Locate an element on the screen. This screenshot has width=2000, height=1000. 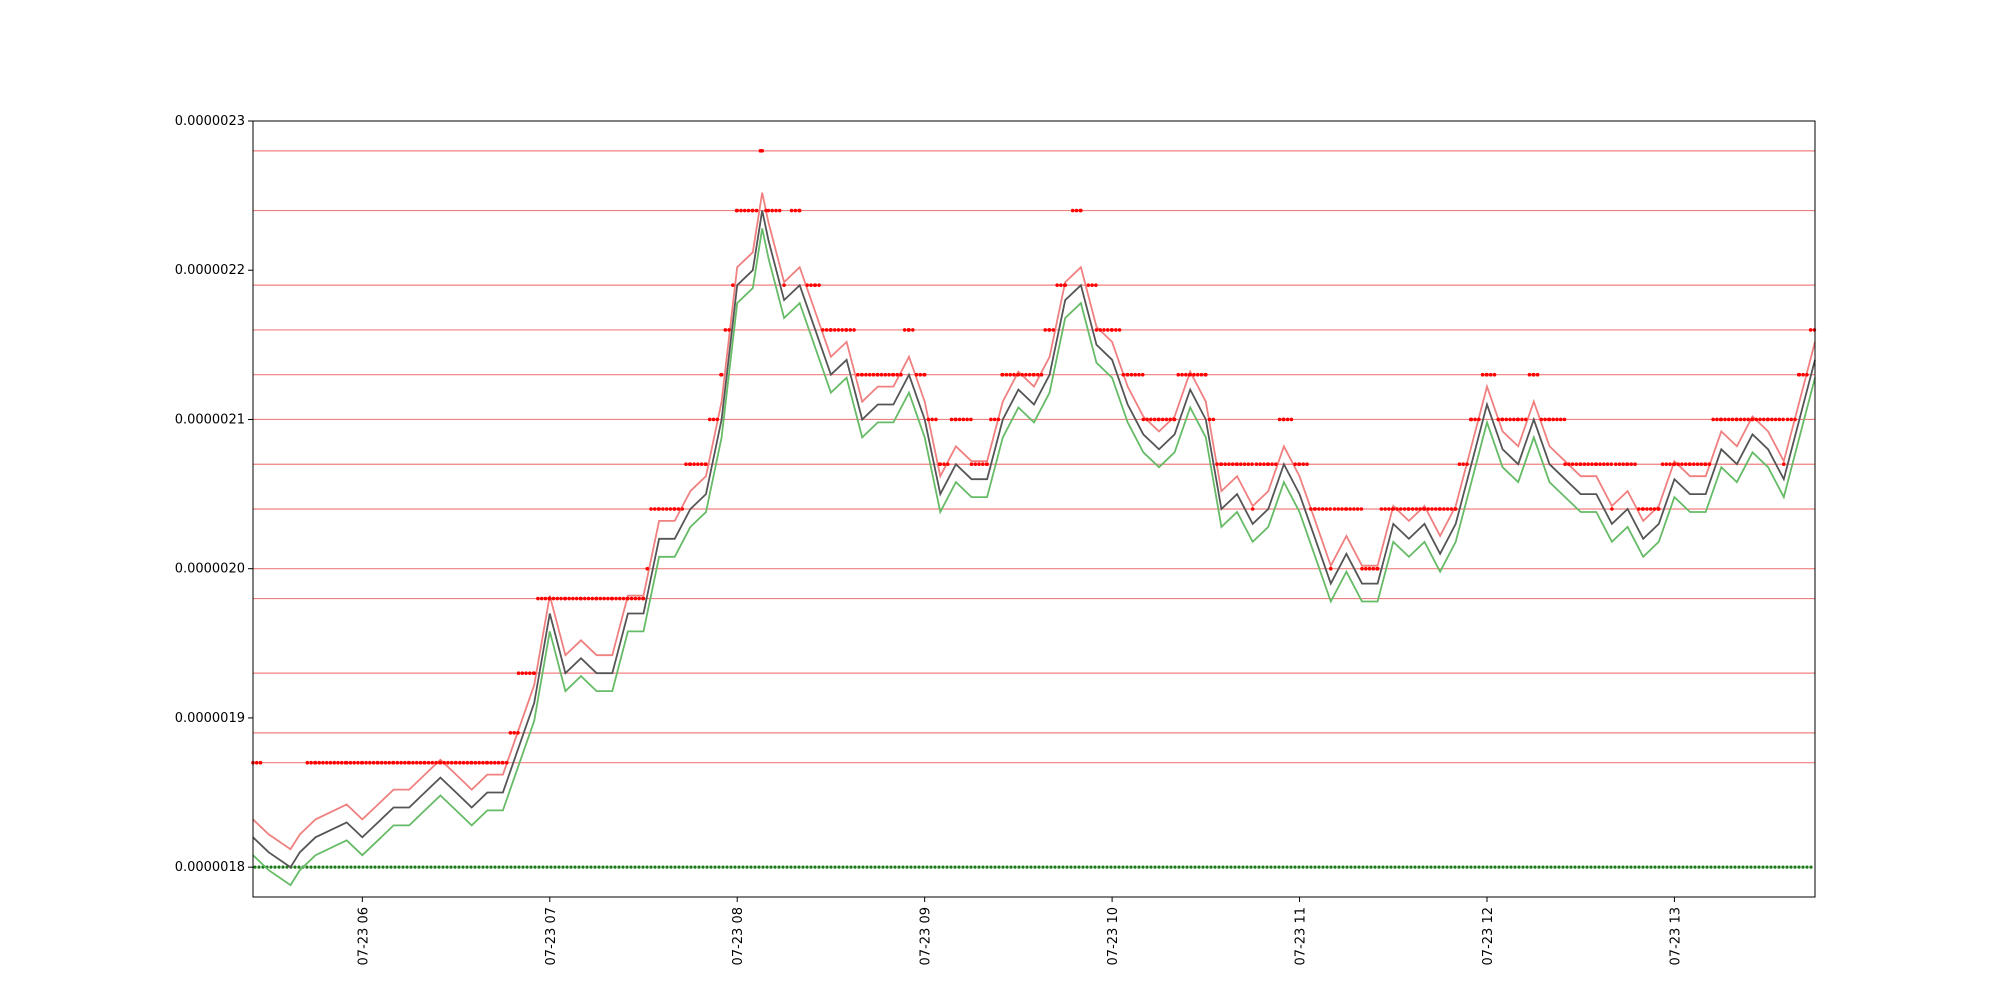
x-tick-label: 07-23 08 is located at coordinates (738, 936).